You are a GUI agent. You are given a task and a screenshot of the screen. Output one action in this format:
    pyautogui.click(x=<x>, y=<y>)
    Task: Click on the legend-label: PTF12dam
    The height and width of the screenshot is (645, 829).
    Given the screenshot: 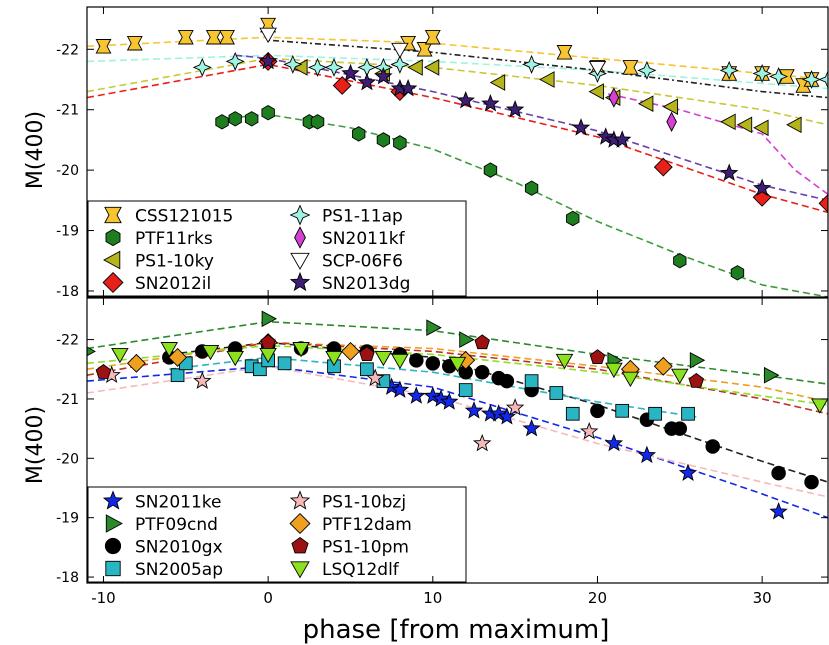 What is the action you would take?
    pyautogui.click(x=367, y=525)
    